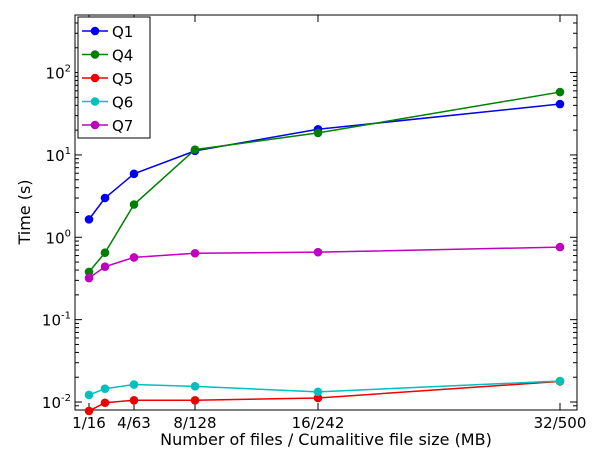  I want to click on legend-marker-q7, so click(95, 125).